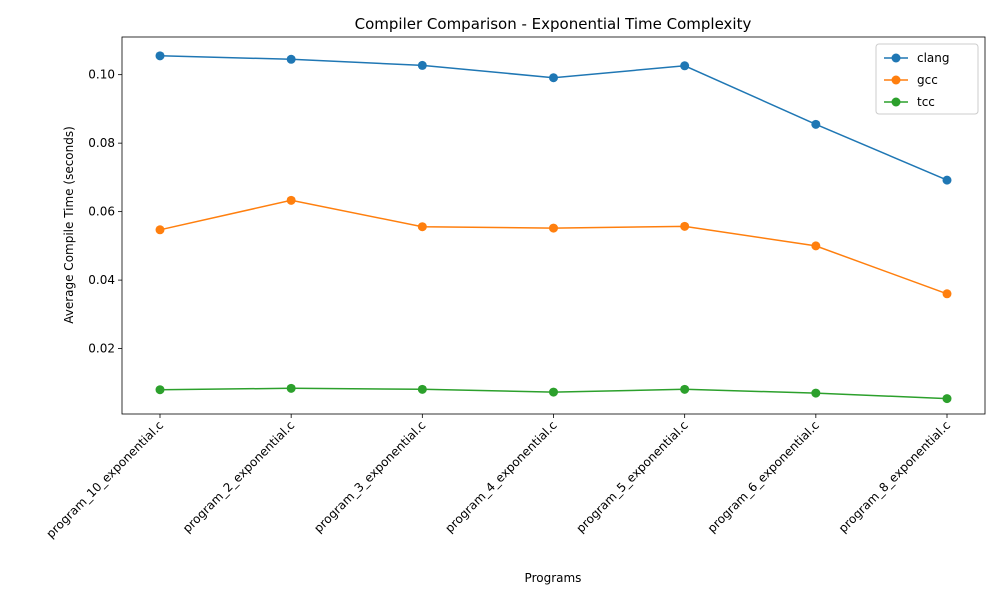 This screenshot has width=1000, height=600. I want to click on x-axis-label: Programs, so click(553, 578).